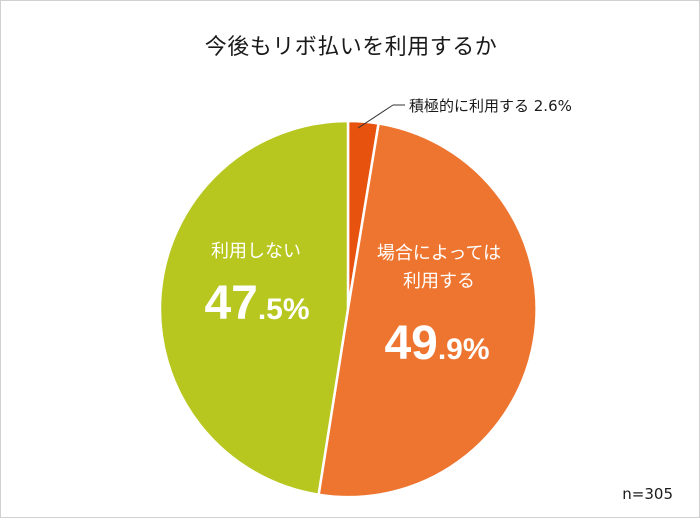 The height and width of the screenshot is (519, 700). What do you see at coordinates (410, 343) in the screenshot?
I see `slice-value-conditional-int: 49` at bounding box center [410, 343].